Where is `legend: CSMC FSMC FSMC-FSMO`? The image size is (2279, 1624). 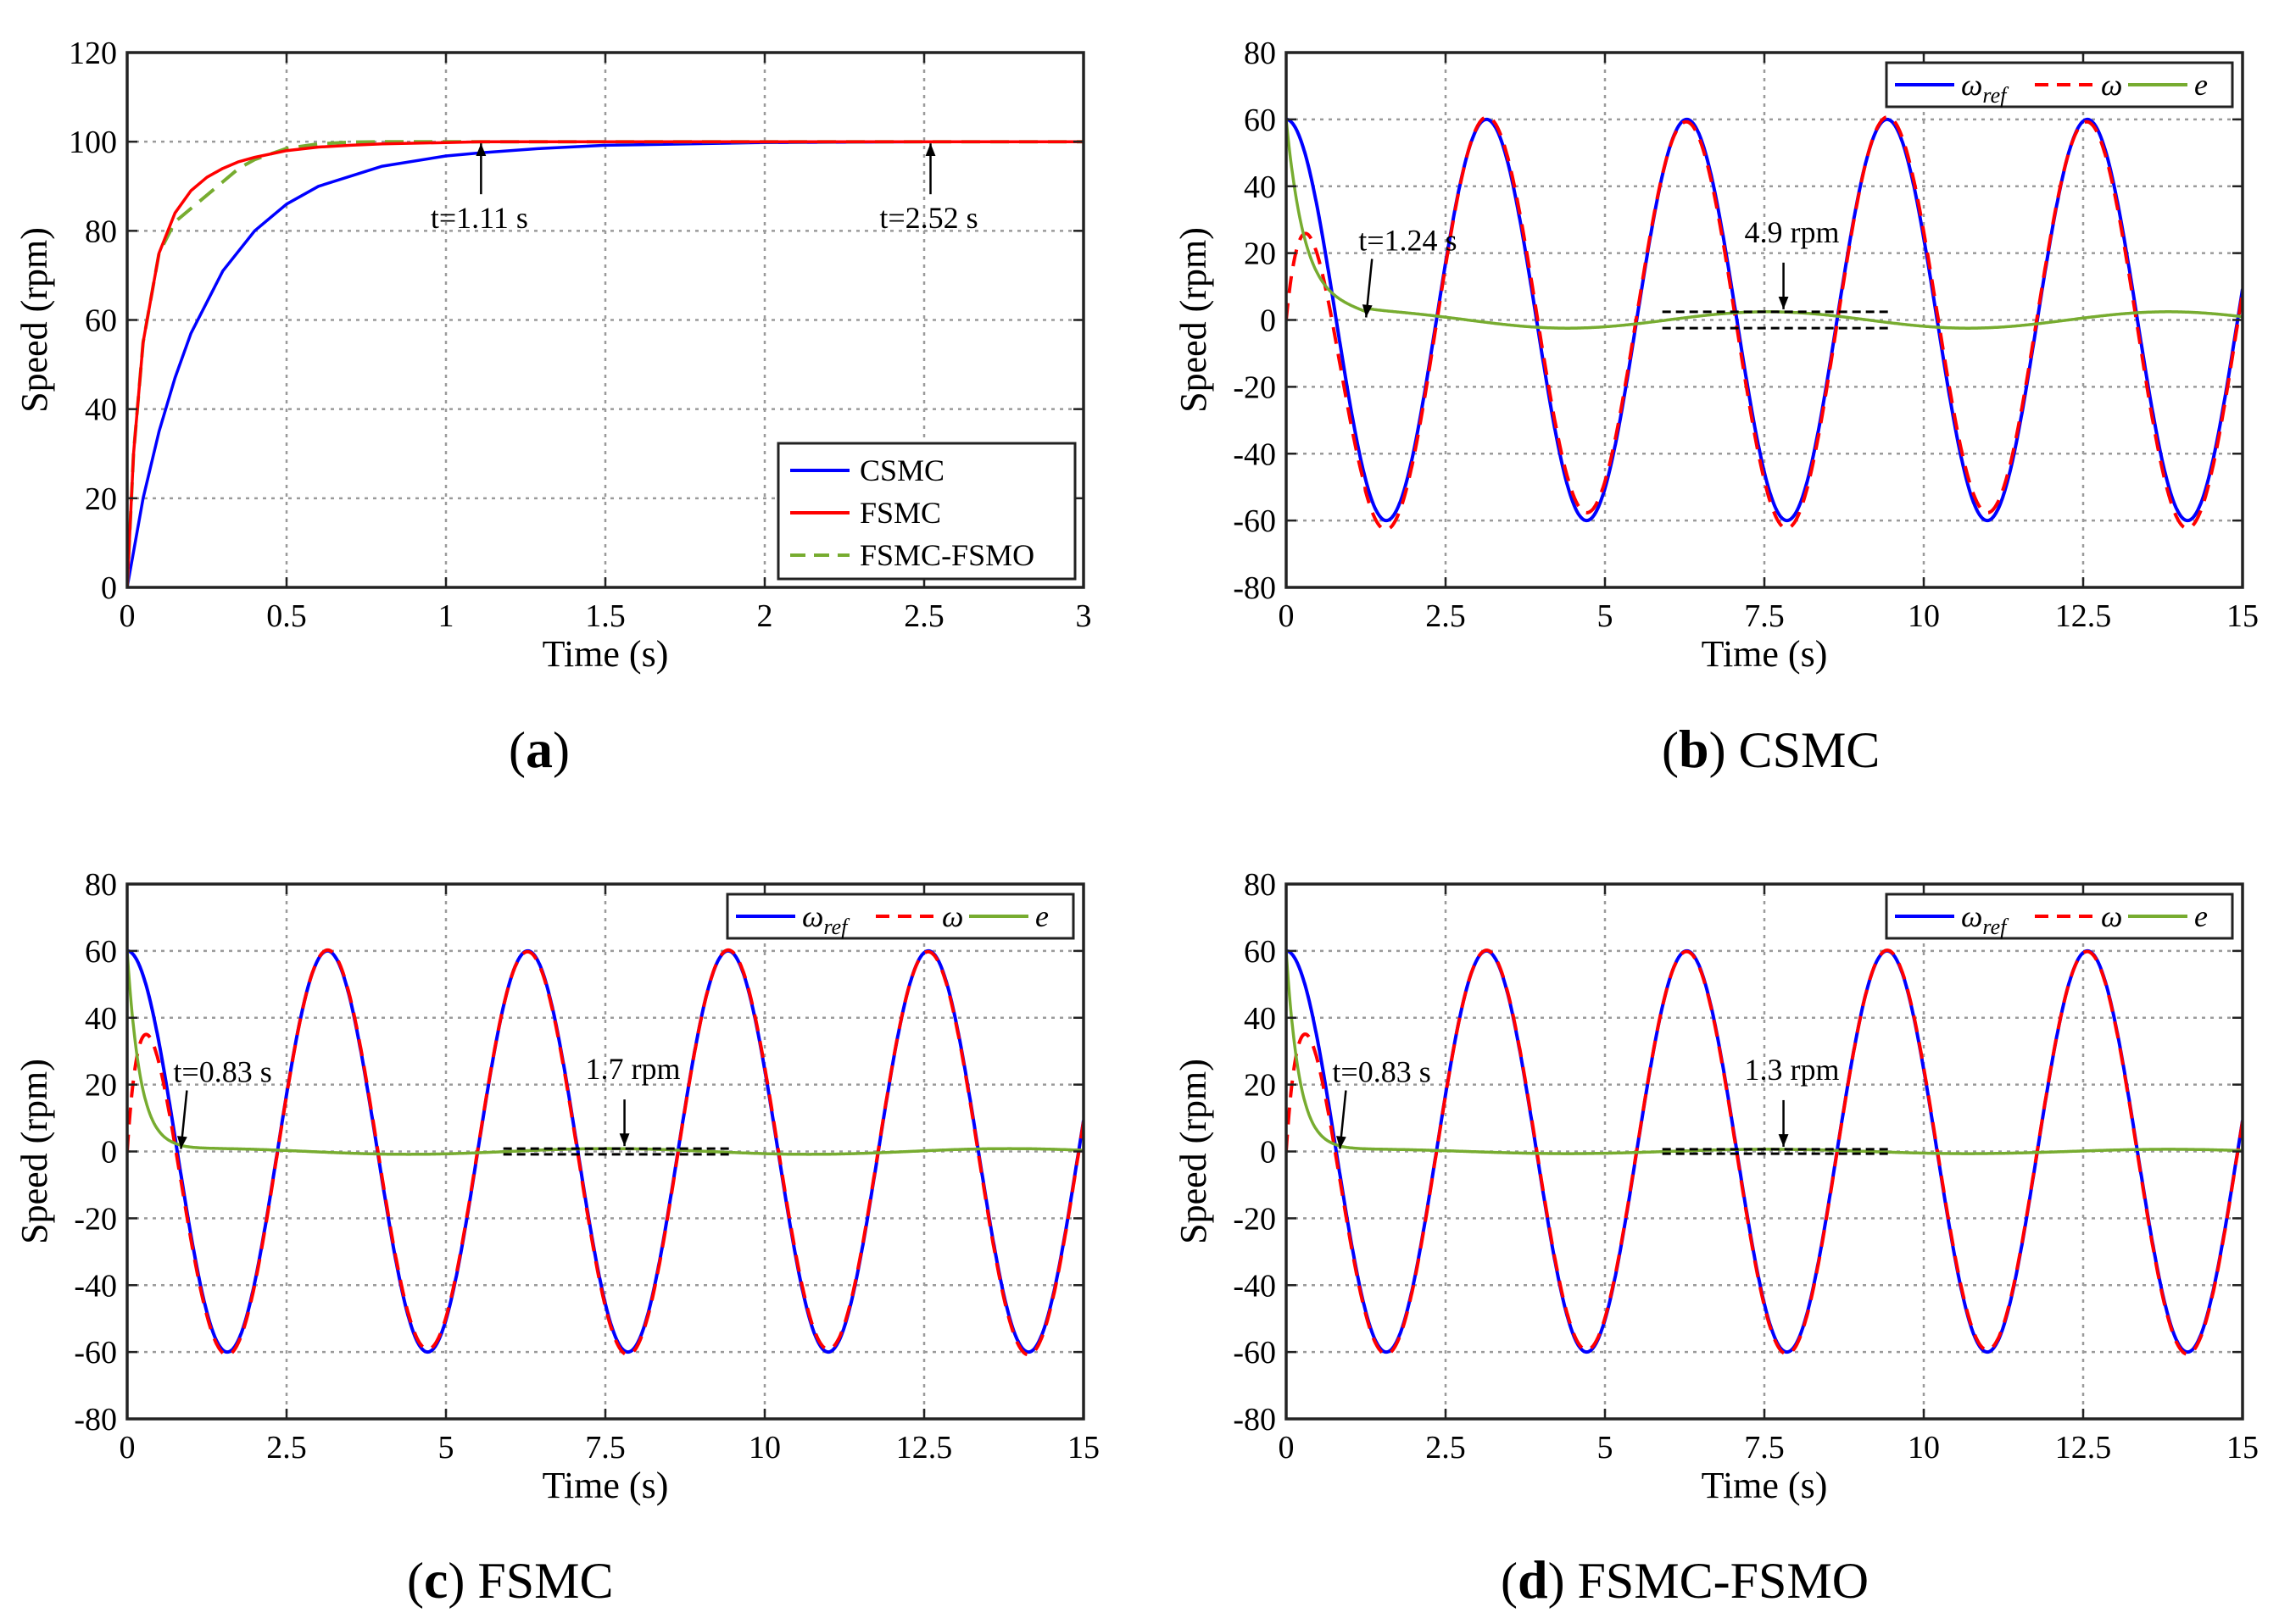 legend: CSMC FSMC FSMC-FSMO is located at coordinates (927, 511).